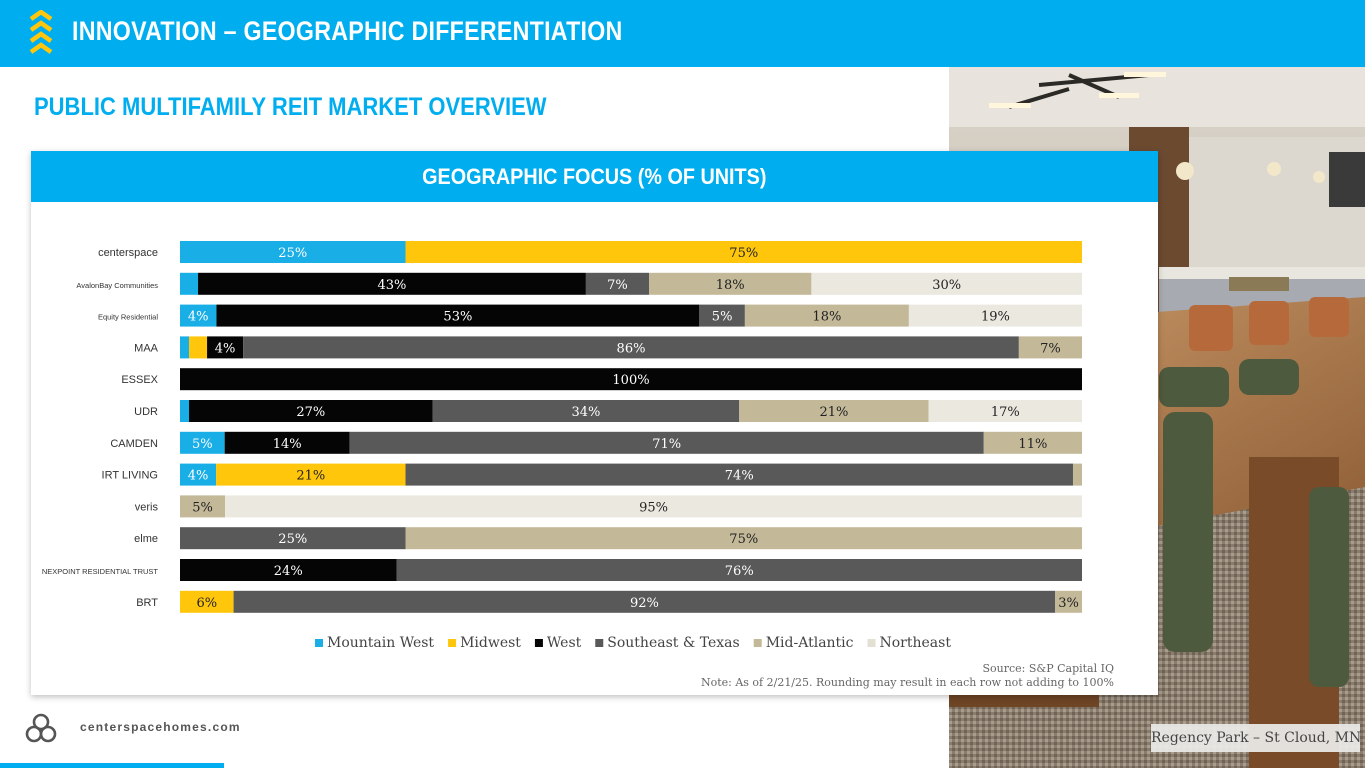 Image resolution: width=1365 pixels, height=768 pixels. I want to click on data-label-equity-residential-northeast: 19%, so click(995, 317).